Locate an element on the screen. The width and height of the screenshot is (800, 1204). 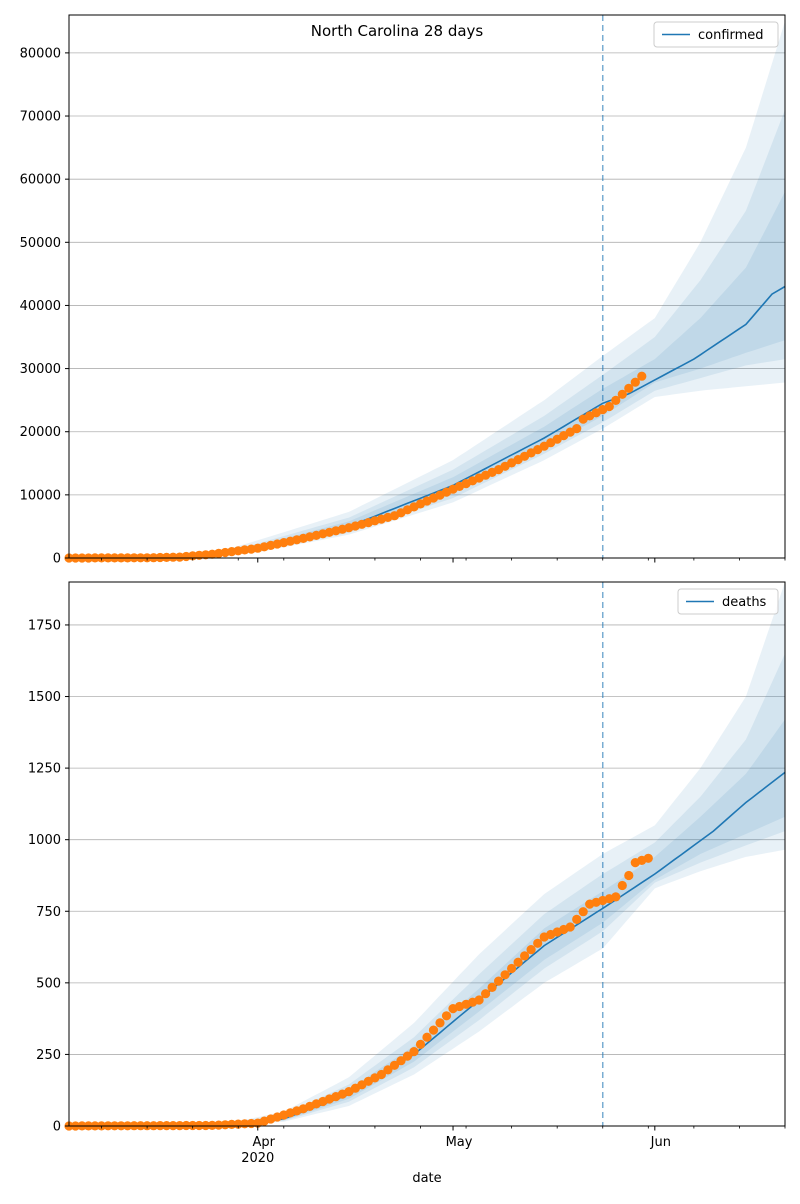
y-tick-label: 20000 is located at coordinates (40, 432).